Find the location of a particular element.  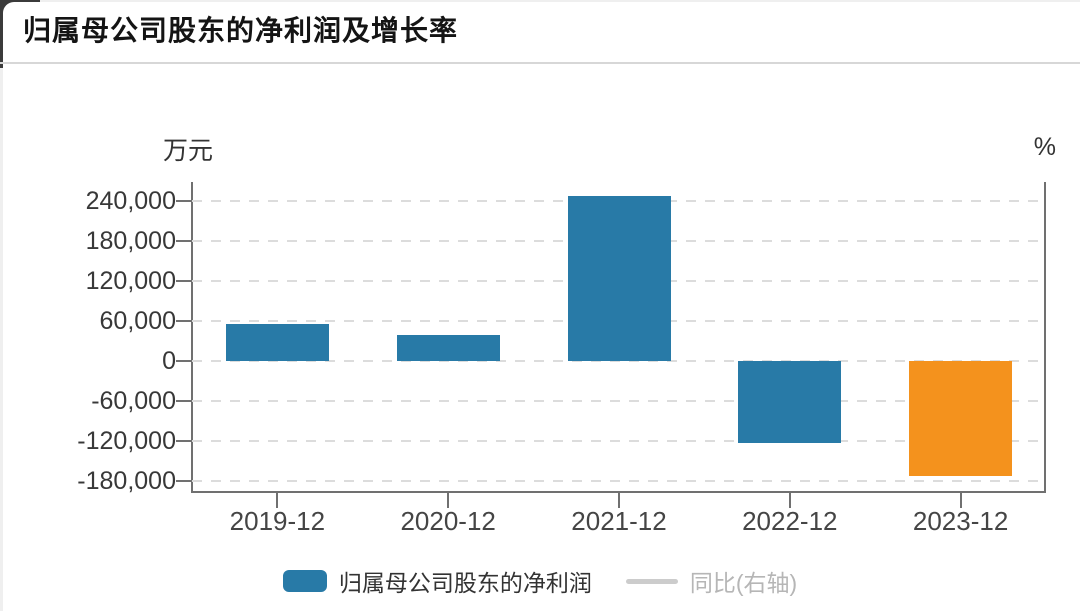

y-axis-tick-label: 240,000 is located at coordinates (130, 201).